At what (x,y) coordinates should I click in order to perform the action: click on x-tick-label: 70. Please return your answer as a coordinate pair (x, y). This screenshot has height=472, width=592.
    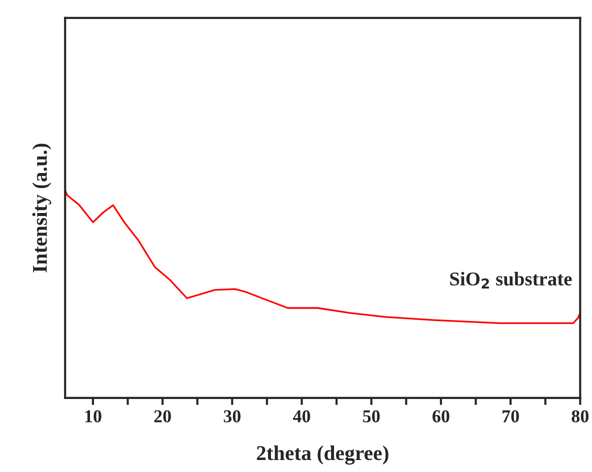
    Looking at the image, I should click on (510, 416).